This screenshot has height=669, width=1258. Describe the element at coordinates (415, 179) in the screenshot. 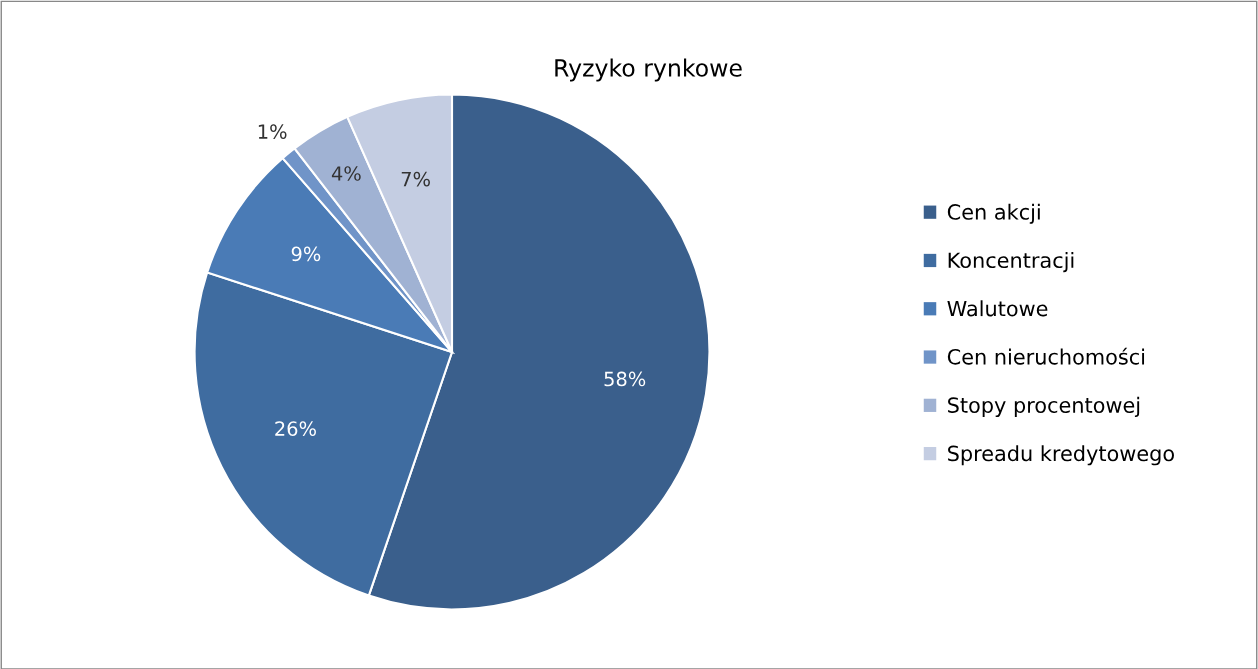

I see `data-label: 7%` at that location.